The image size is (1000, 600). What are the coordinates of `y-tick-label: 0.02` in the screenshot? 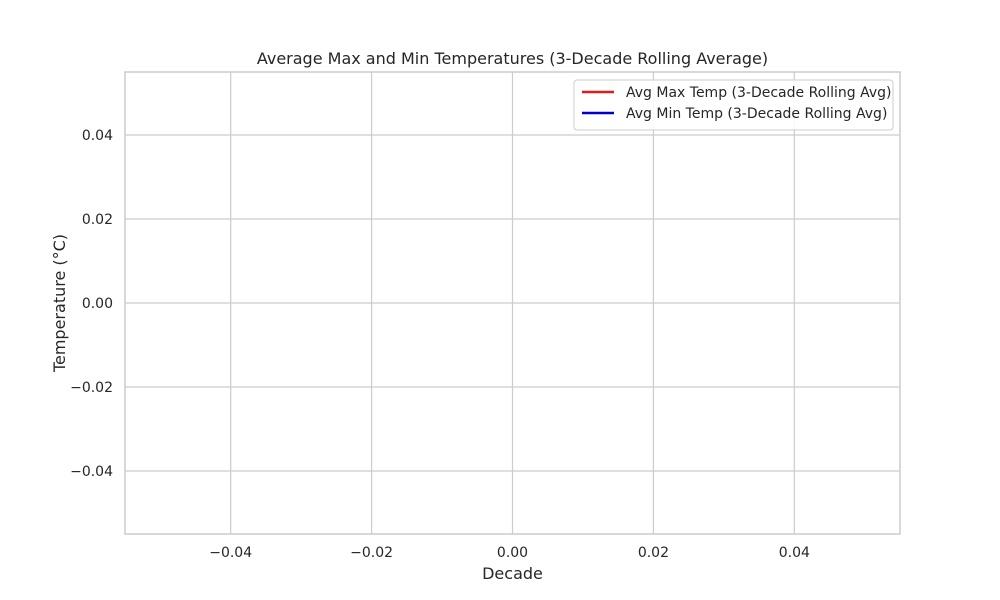 It's located at (97, 220).